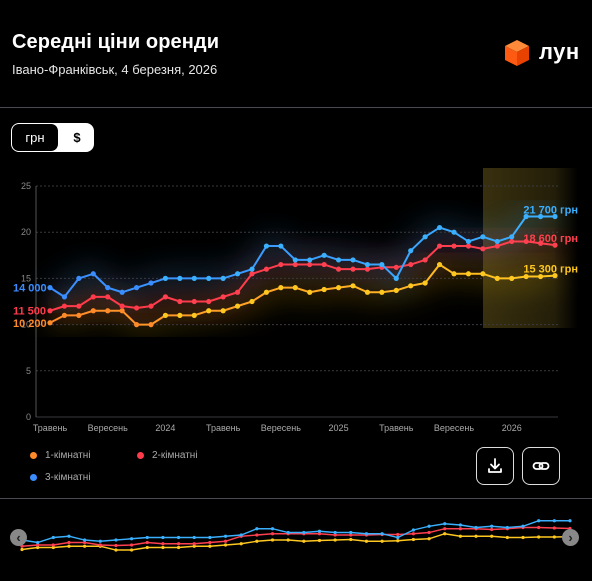 The width and height of the screenshot is (592, 581). I want to click on currency-option-uah: грн, so click(35, 137).